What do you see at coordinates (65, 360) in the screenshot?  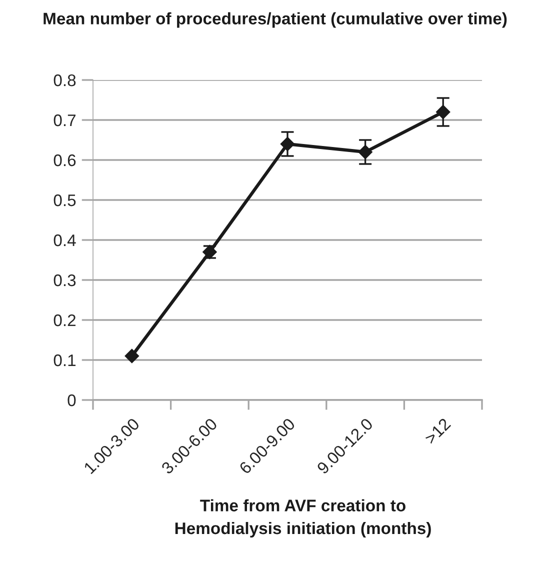 I see `y-tick-label: 0.1` at bounding box center [65, 360].